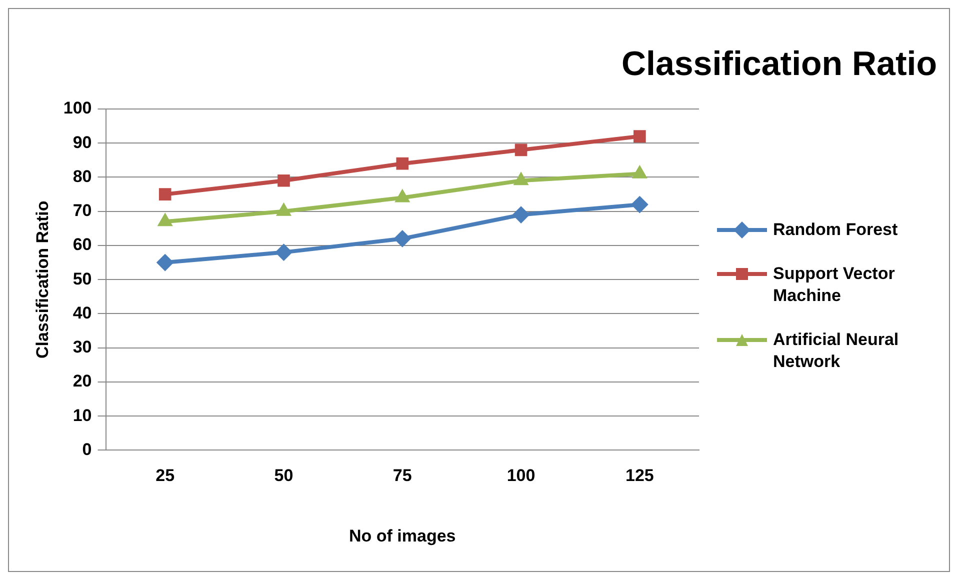 This screenshot has width=957, height=580. Describe the element at coordinates (82, 347) in the screenshot. I see `y-tick-label: 30` at that location.